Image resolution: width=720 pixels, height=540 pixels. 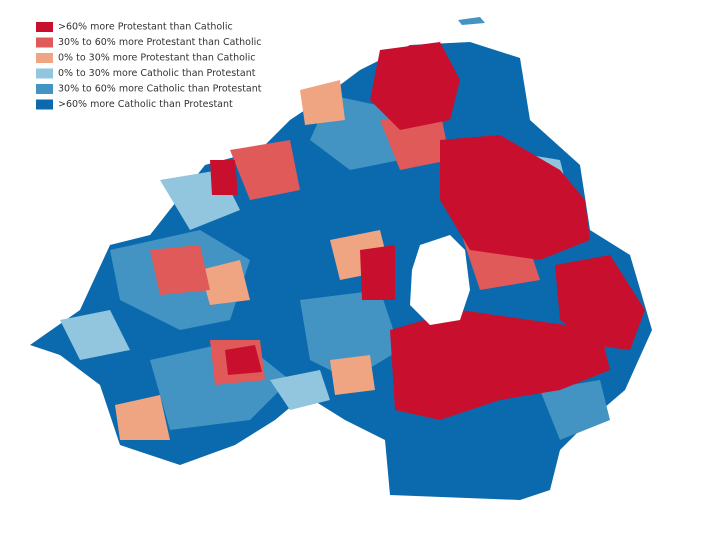 I want to click on legend-label: 30% to 60% more Catholic than Protestant, so click(x=160, y=89).